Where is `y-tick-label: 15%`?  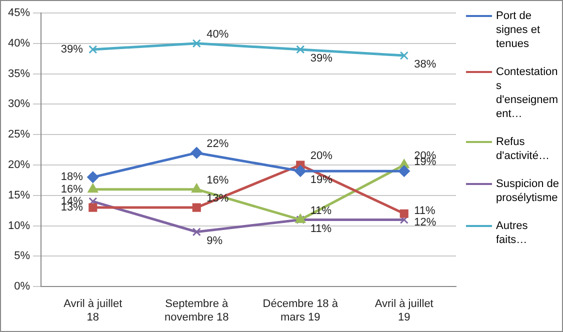
y-tick-label: 15% is located at coordinates (19, 195).